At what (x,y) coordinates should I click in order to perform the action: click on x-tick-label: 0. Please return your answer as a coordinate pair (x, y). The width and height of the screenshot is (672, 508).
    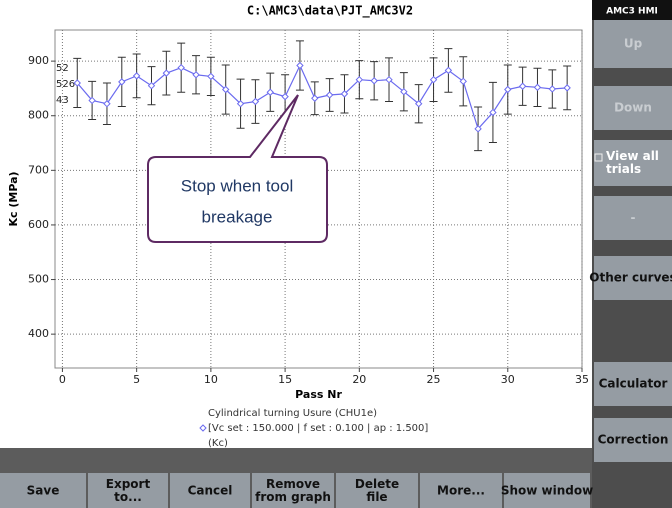
    Looking at the image, I should click on (62, 379).